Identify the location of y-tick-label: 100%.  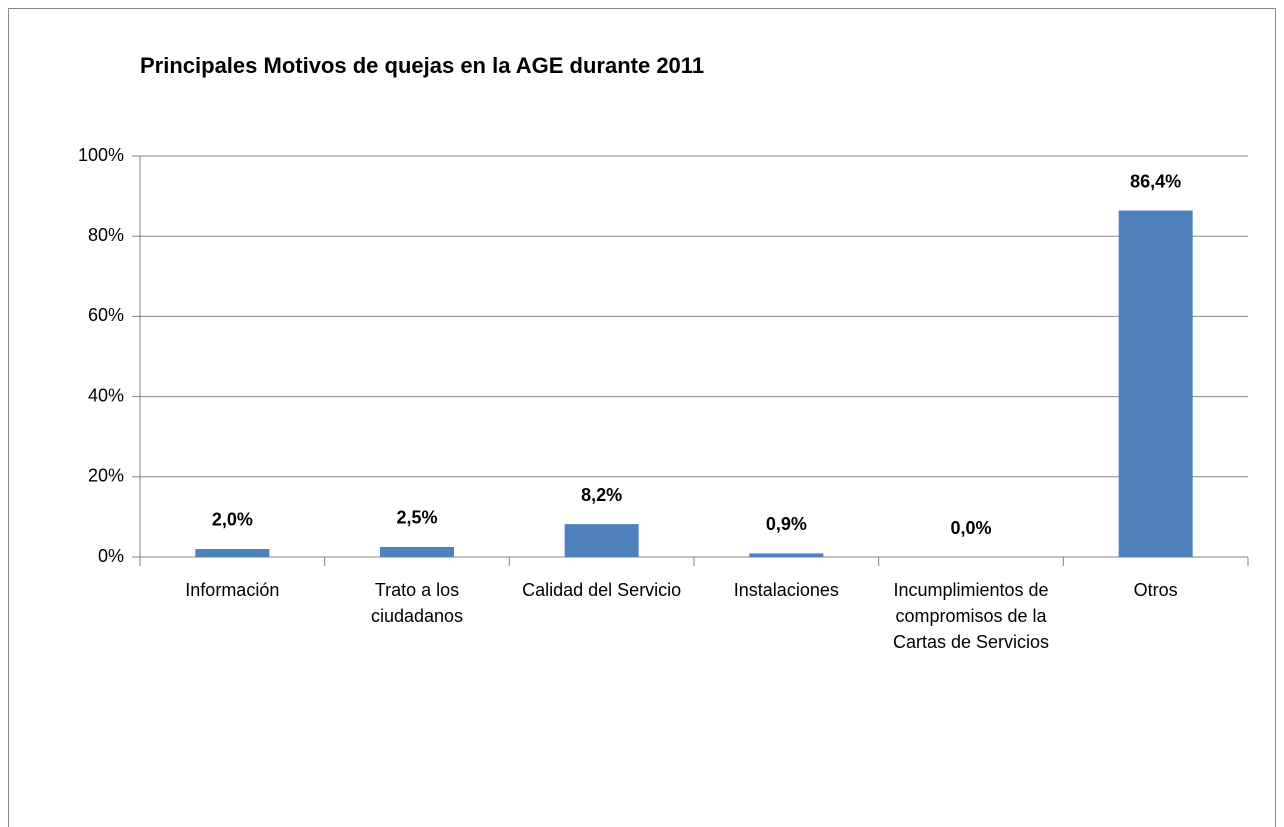
(101, 155).